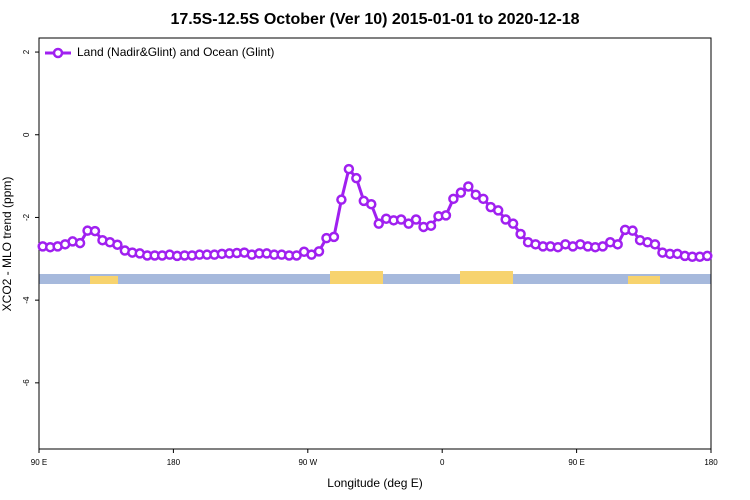 The image size is (750, 500). What do you see at coordinates (58, 53) in the screenshot?
I see `legend-marker` at bounding box center [58, 53].